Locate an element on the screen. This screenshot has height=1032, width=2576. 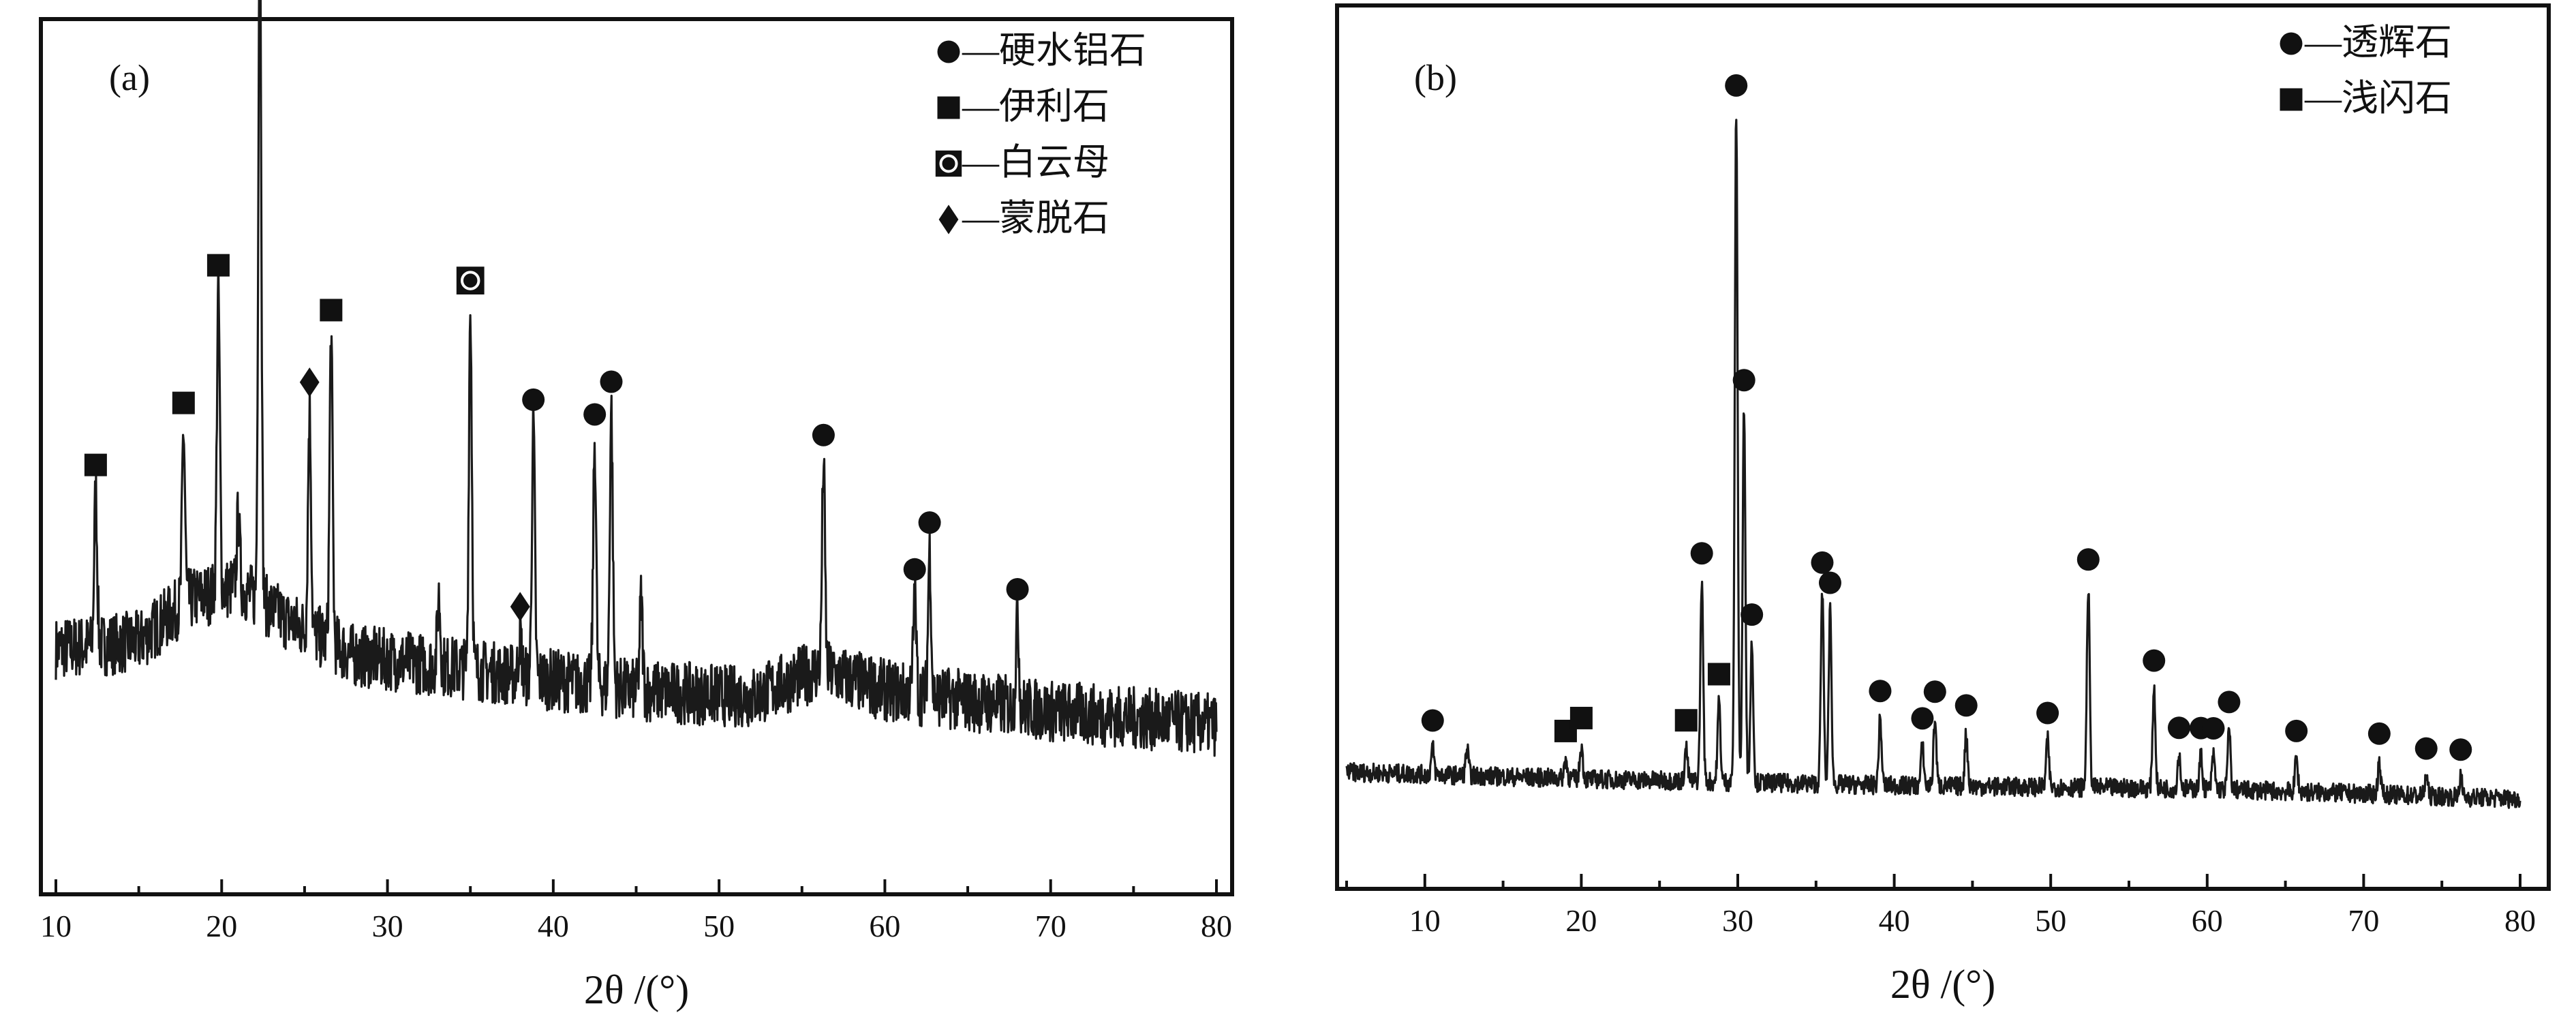
panel-label: (b) is located at coordinates (1435, 77).